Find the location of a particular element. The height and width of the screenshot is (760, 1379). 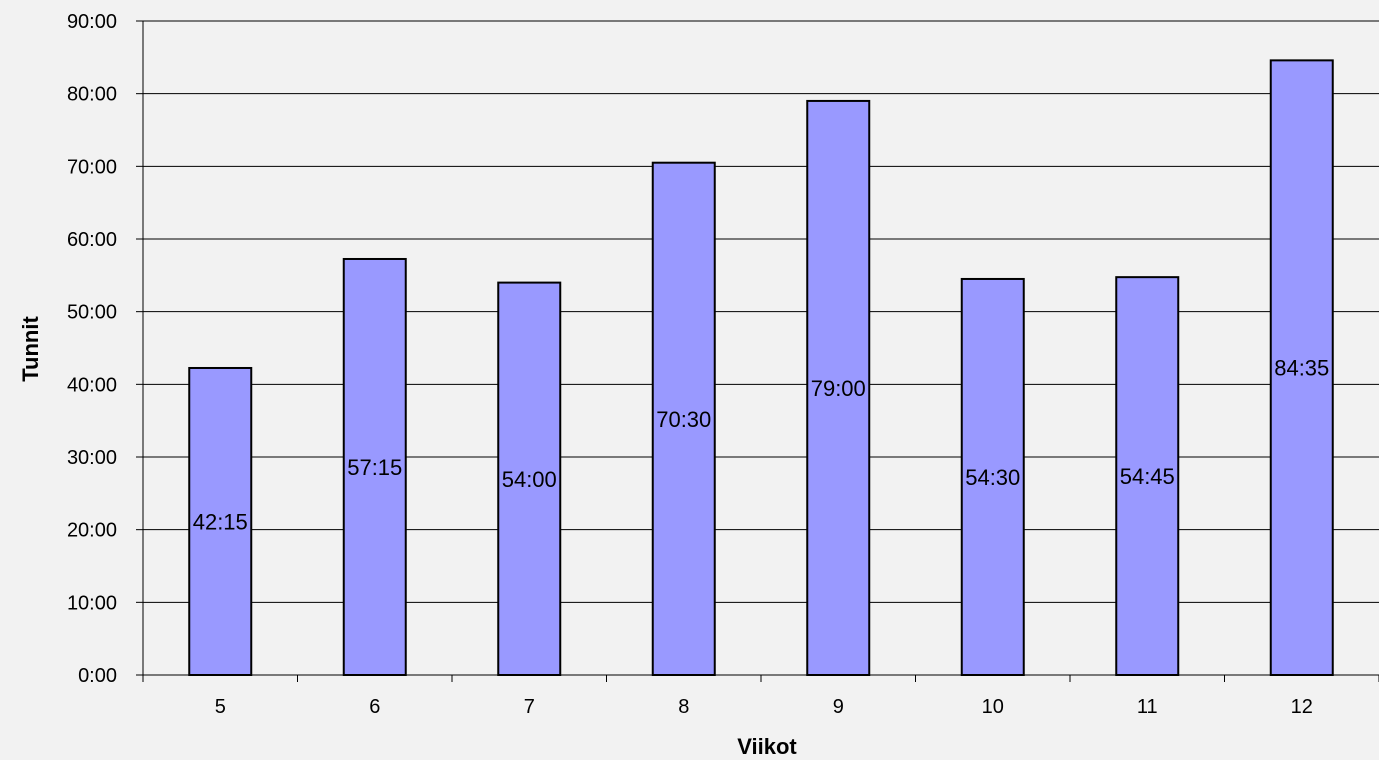

y-tick-label: 90:00 is located at coordinates (92, 22).